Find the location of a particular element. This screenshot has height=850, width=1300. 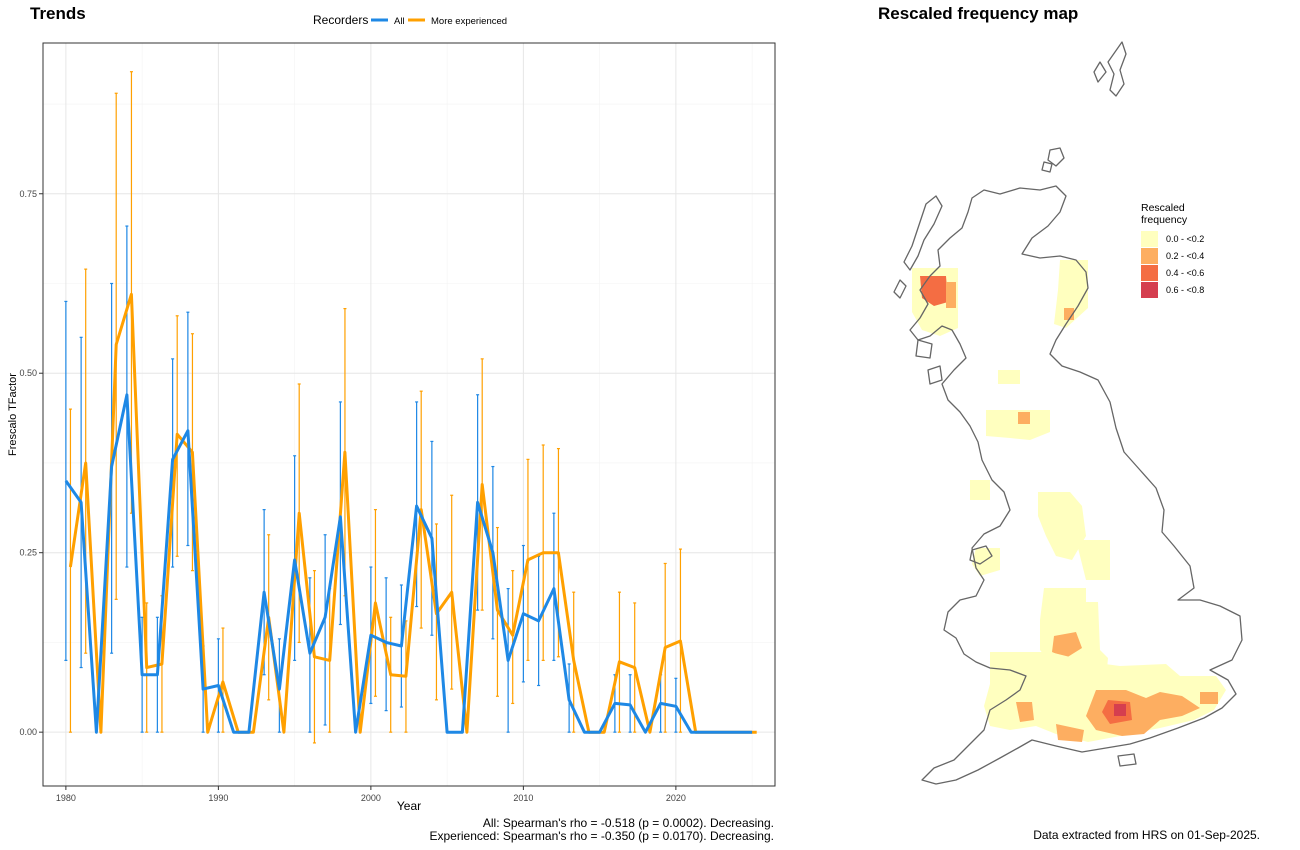

legend-label: 0.2 - <0.4 is located at coordinates (1185, 255).